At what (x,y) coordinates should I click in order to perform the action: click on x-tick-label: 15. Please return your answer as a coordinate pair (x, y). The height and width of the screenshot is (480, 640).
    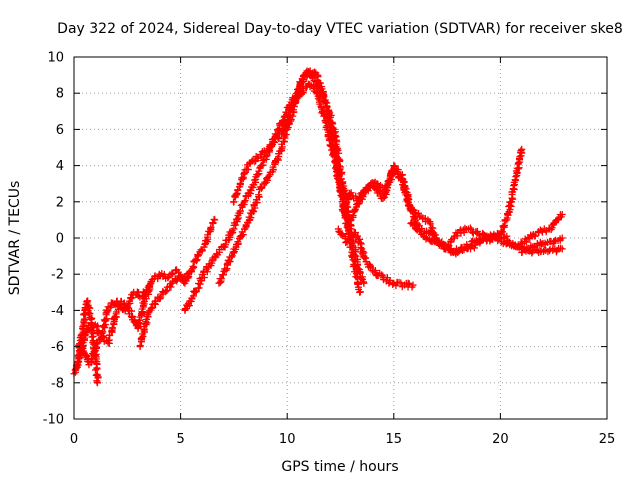
    Looking at the image, I should click on (394, 439).